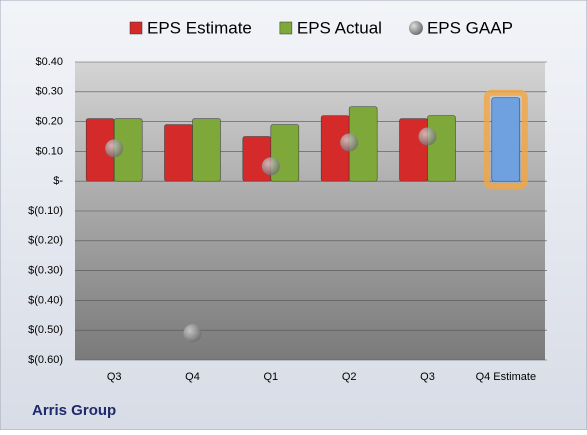 This screenshot has width=587, height=435. I want to click on legend-label: EPS GAAP, so click(470, 27).